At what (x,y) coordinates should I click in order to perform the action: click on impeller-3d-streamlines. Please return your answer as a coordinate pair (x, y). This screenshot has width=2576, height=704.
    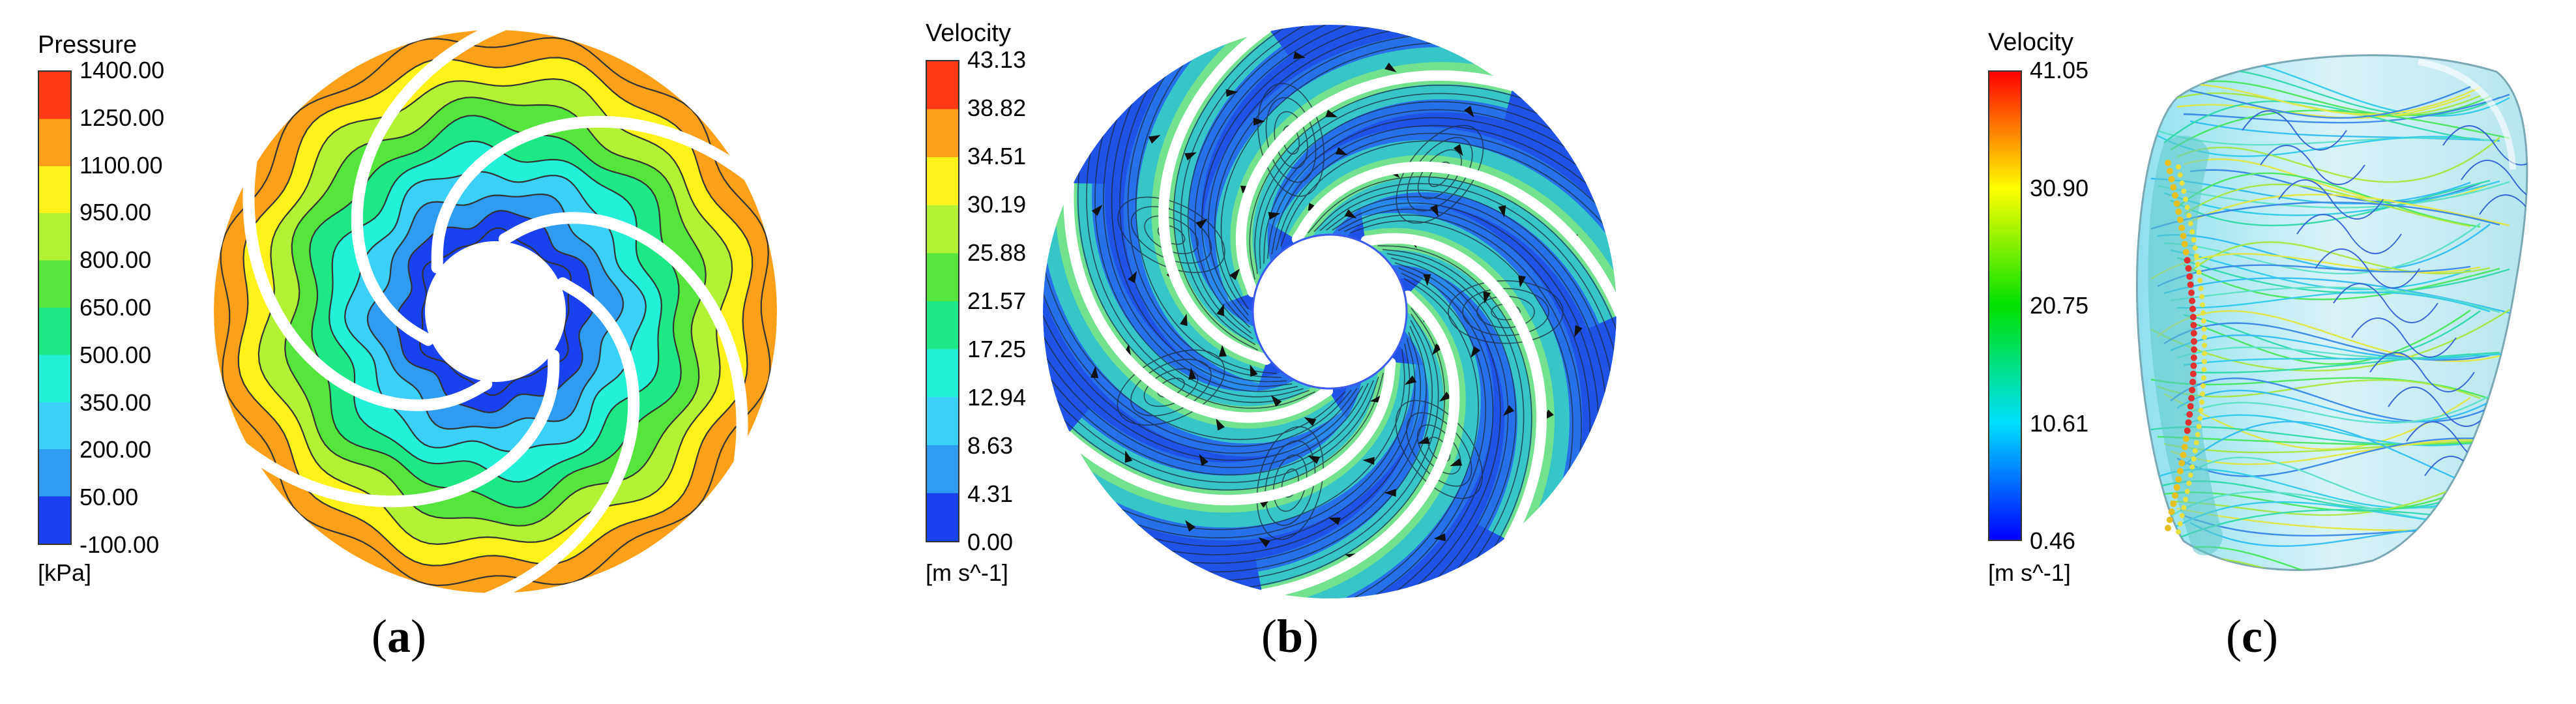
    Looking at the image, I should click on (2331, 313).